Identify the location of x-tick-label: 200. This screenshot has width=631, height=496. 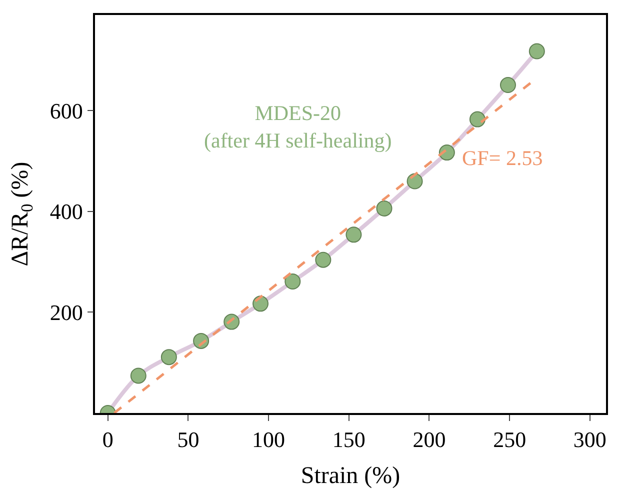
(429, 439).